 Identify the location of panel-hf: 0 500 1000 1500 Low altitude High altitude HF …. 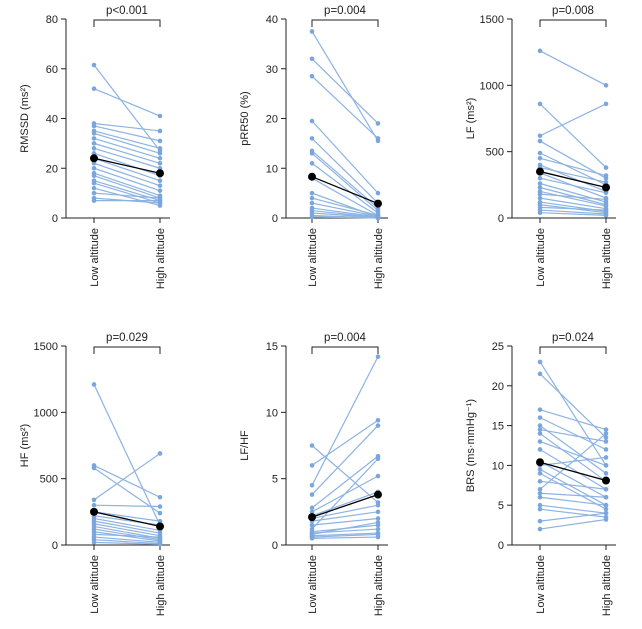
(94, 474).